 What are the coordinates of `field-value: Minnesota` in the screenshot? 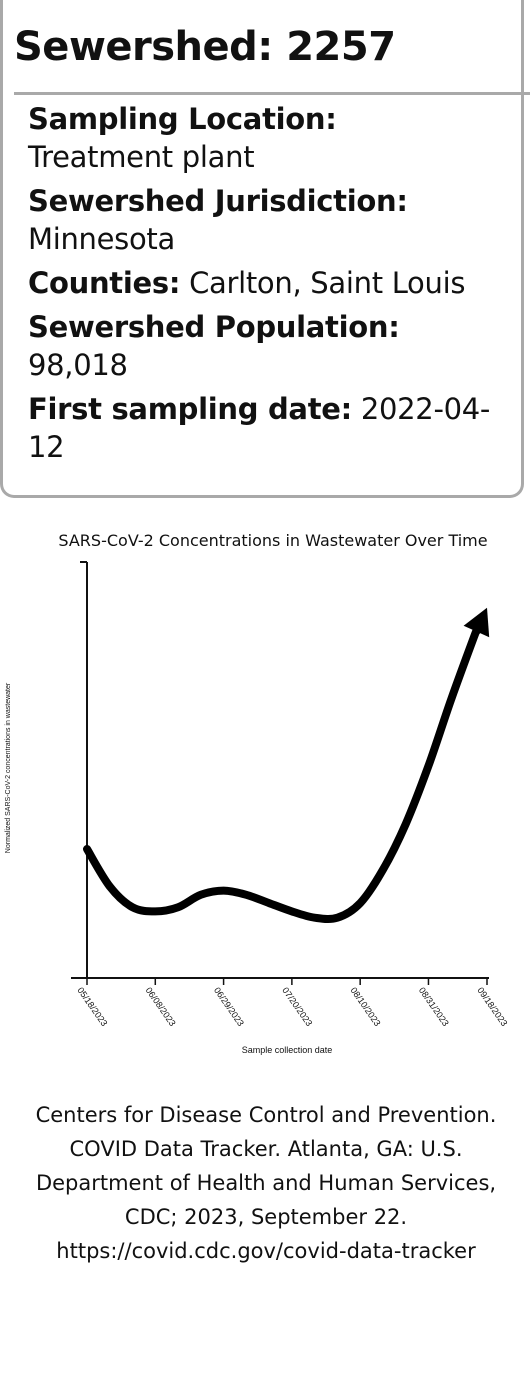 It's located at (101, 239).